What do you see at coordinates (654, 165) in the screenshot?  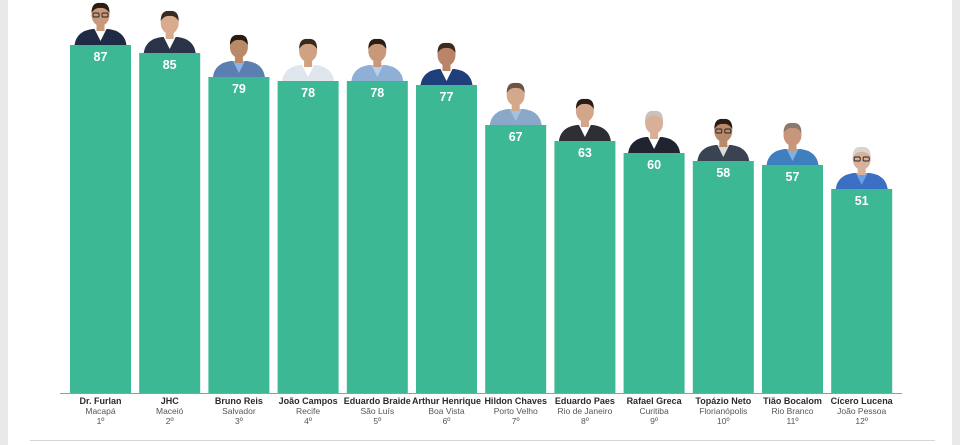 I see `bar-value-label-9: 60` at bounding box center [654, 165].